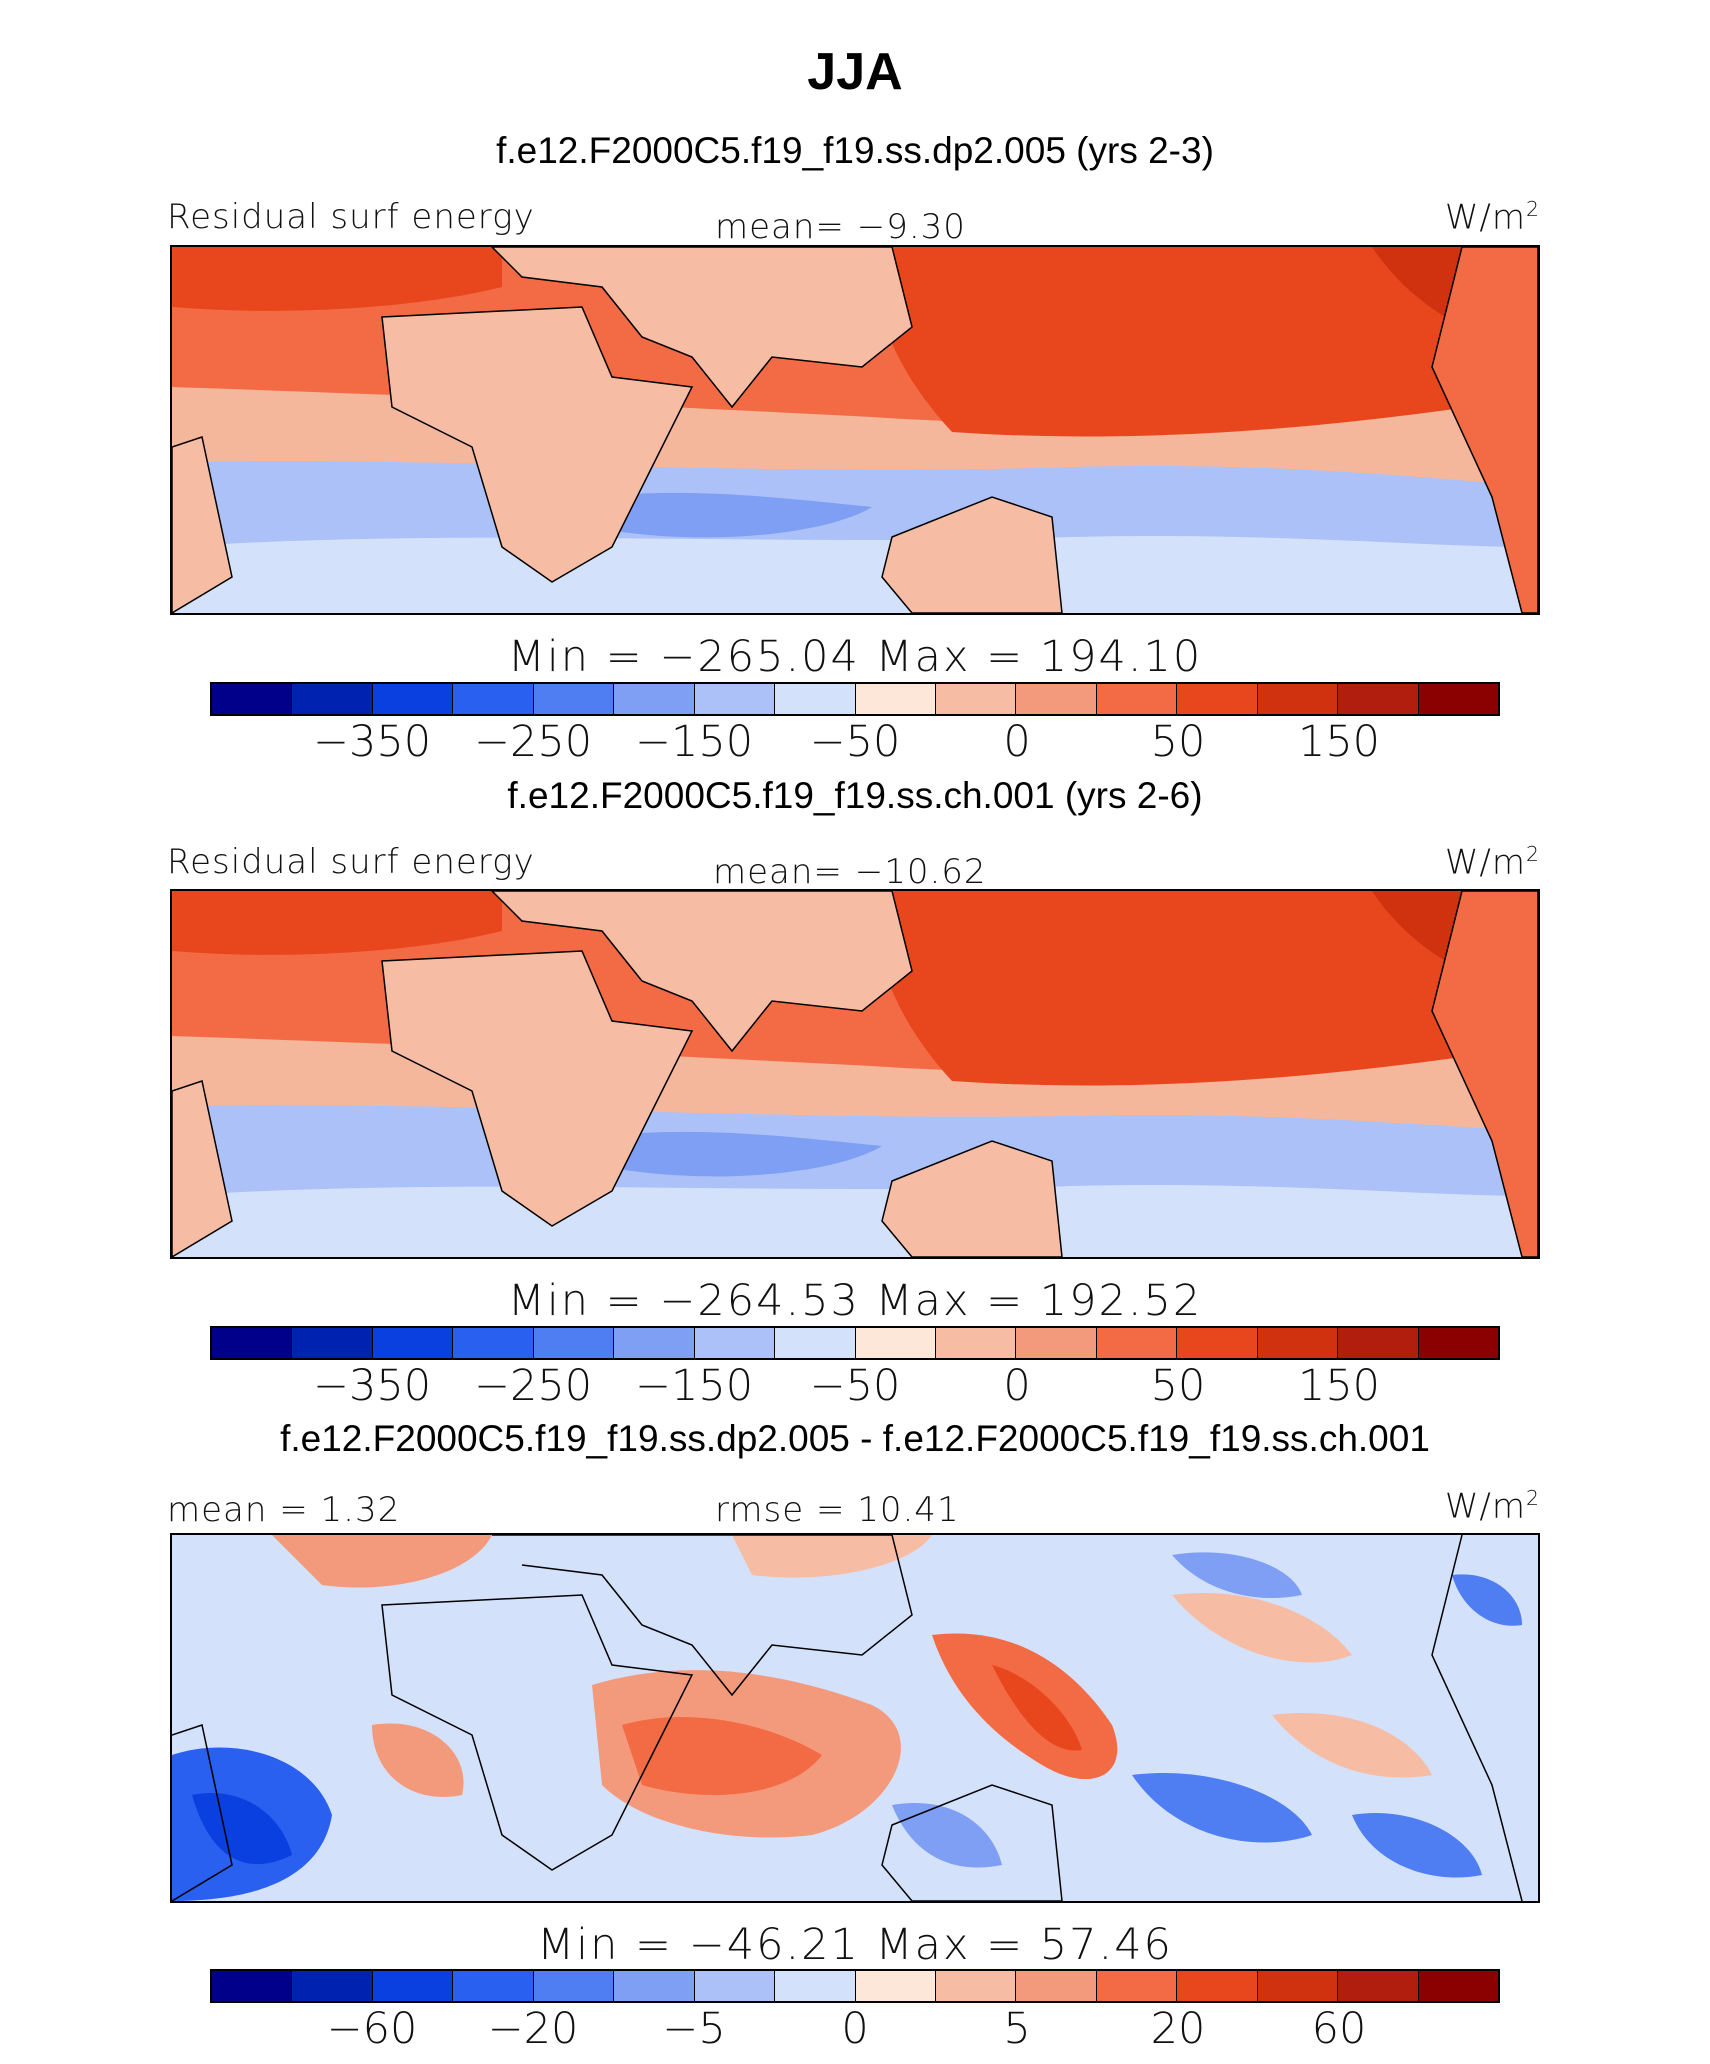 This screenshot has height=2064, width=1710. What do you see at coordinates (1492, 862) in the screenshot?
I see `panel-2-units: W/m2` at bounding box center [1492, 862].